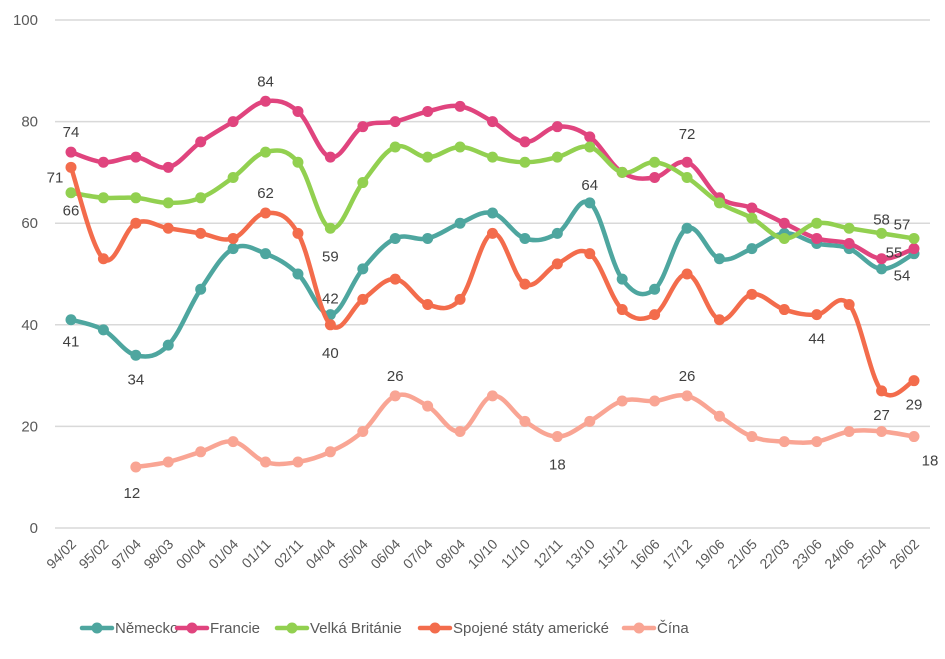 The image size is (945, 659). I want to click on x-tick-label: 11/10, so click(516, 554).